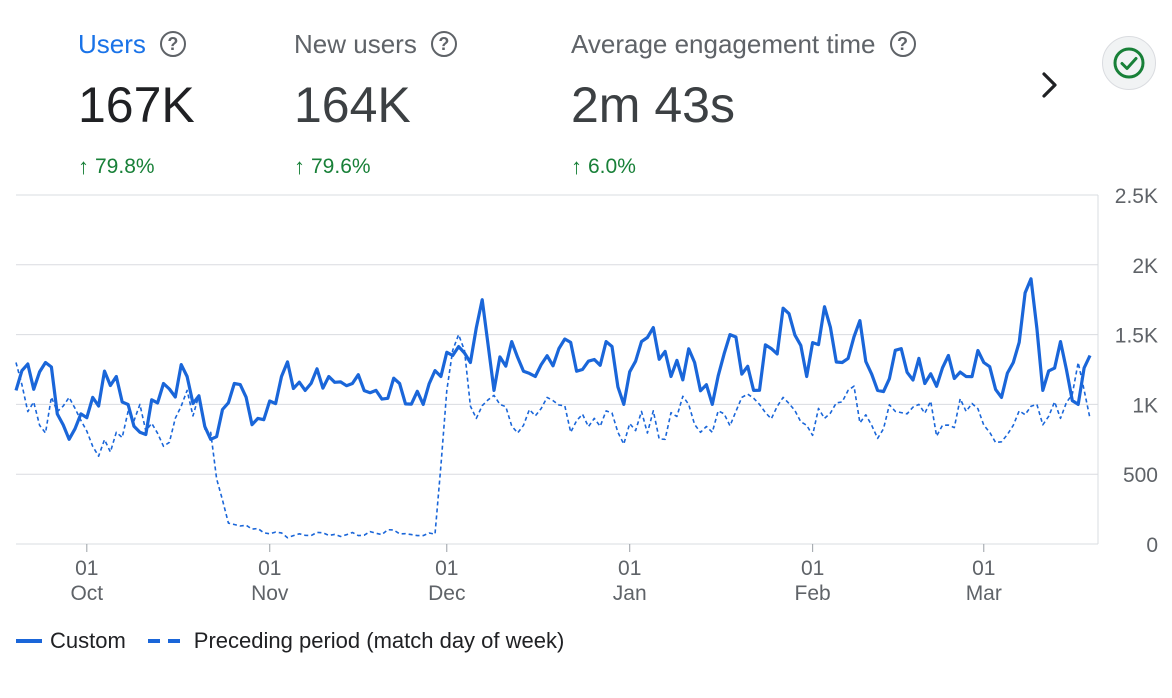 The image size is (1172, 698). Describe the element at coordinates (341, 166) in the screenshot. I see `metric-change-new-users: 79.6%` at that location.